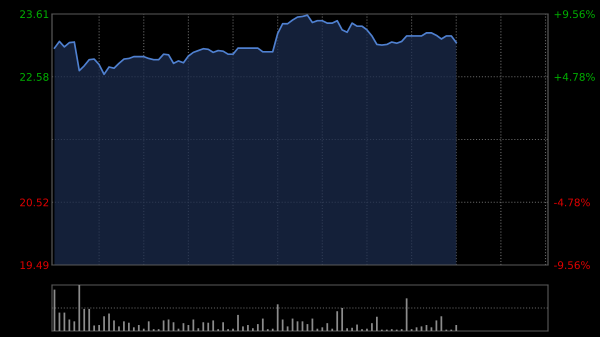  Describe the element at coordinates (574, 14) in the screenshot. I see `y2-tick-label: +9.56%` at that location.